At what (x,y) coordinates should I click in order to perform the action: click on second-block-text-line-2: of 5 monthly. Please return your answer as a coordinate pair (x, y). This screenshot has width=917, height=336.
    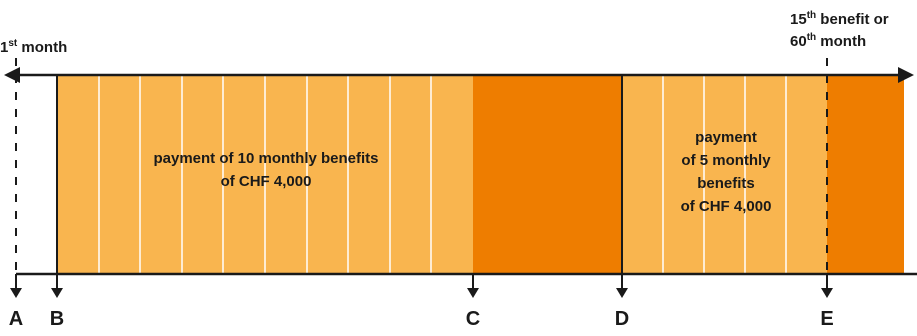
    Looking at the image, I should click on (726, 160).